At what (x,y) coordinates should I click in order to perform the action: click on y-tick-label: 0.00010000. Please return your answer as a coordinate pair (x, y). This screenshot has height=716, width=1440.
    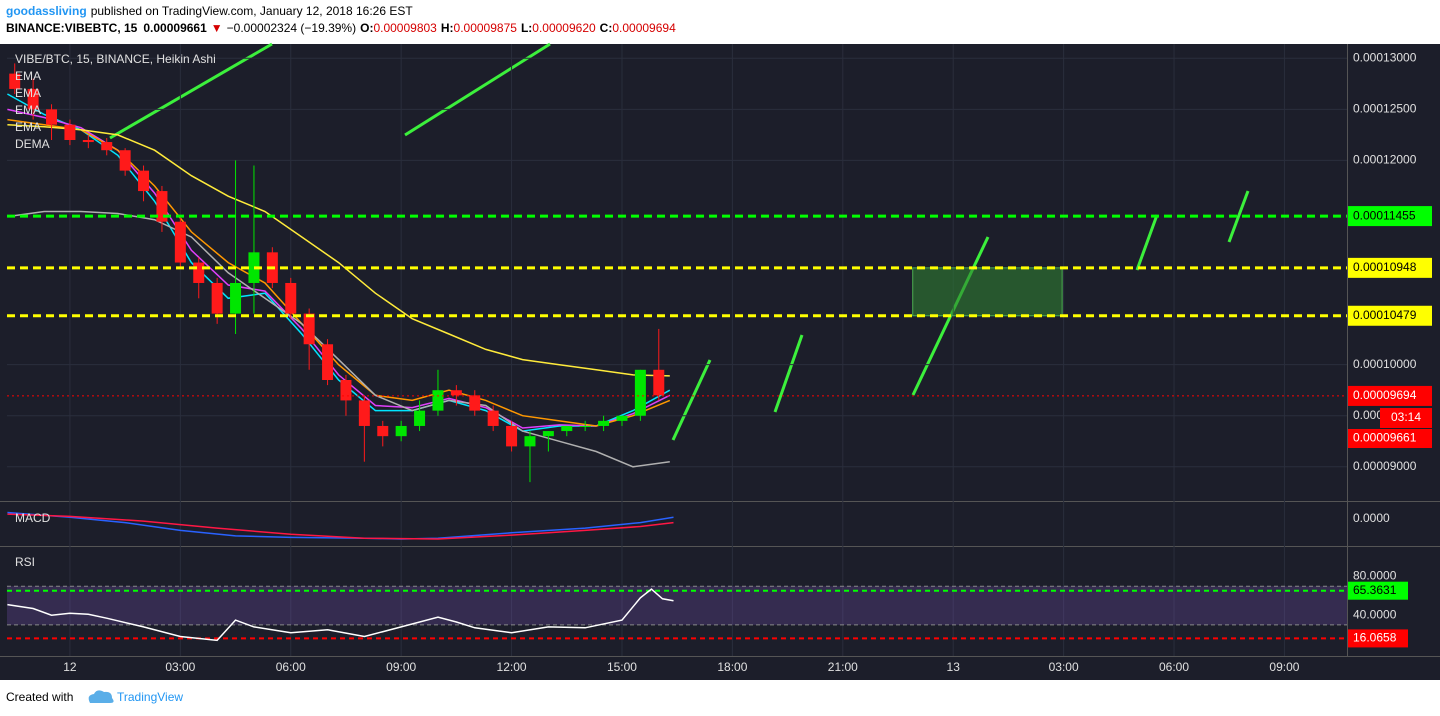
    Looking at the image, I should click on (1385, 364).